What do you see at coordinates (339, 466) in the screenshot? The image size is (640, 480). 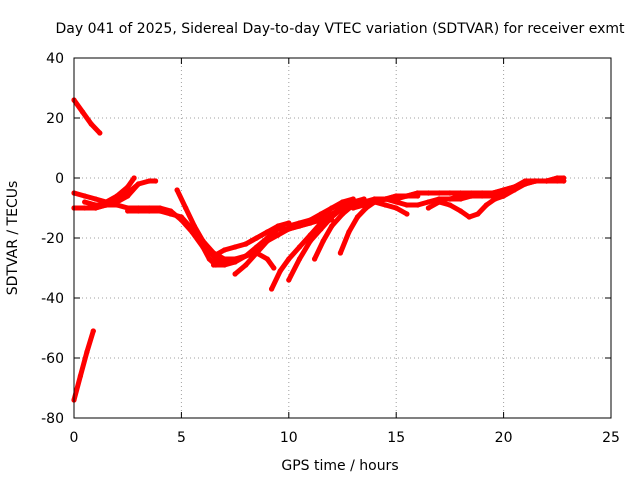 I see `x-axis-label: GPS time / hours` at bounding box center [339, 466].